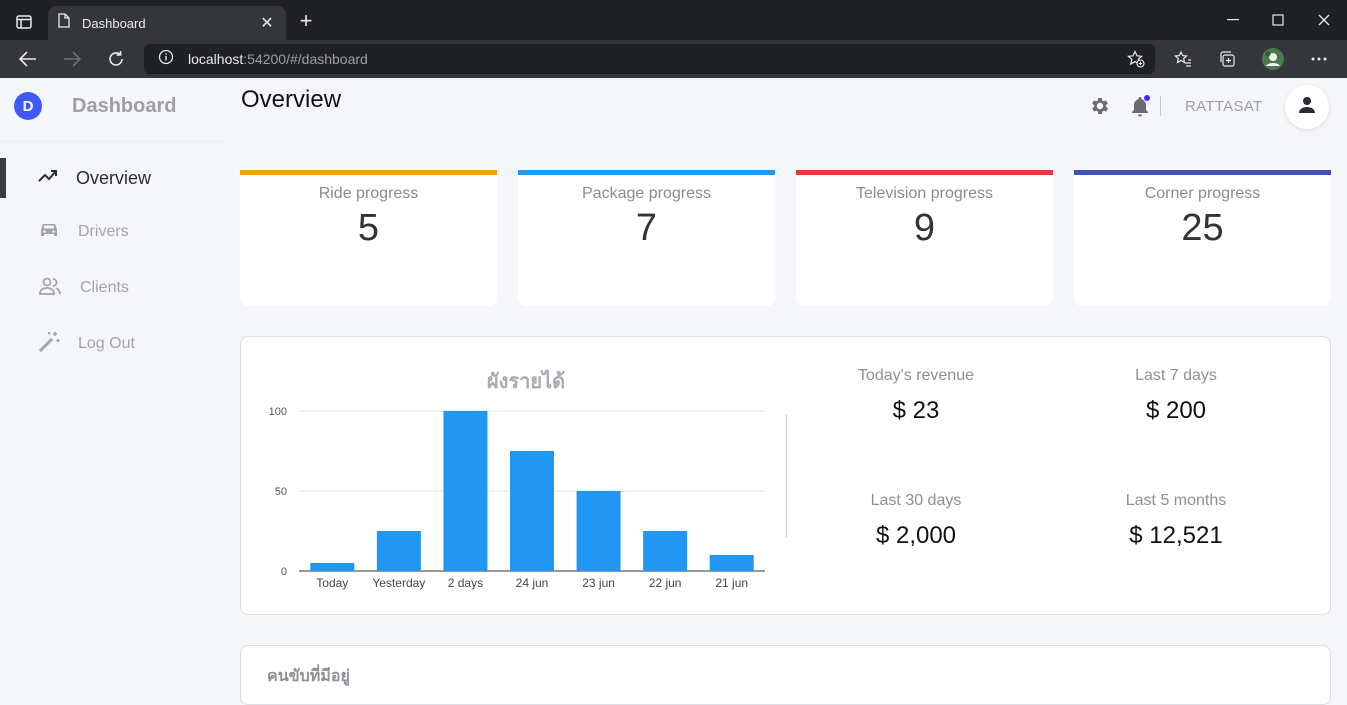 The image size is (1347, 705). I want to click on stat-value: $ 2,000, so click(916, 535).